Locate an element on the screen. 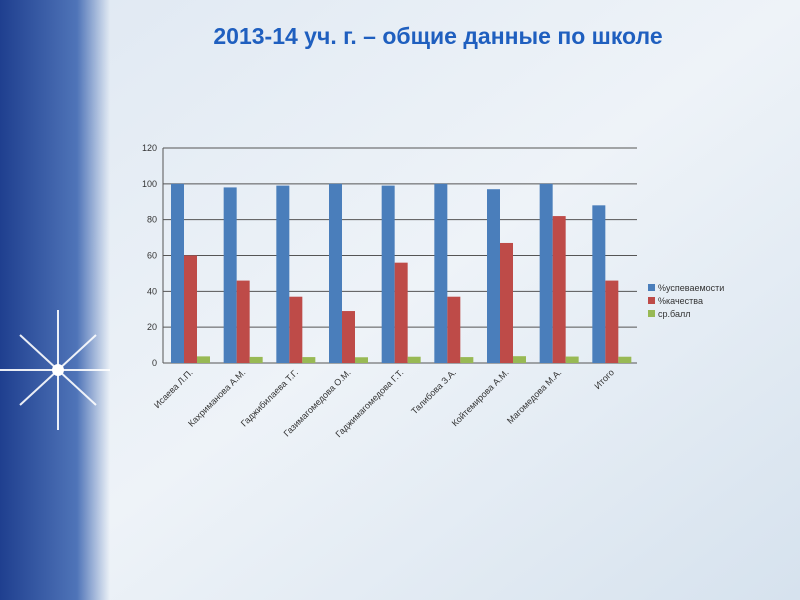  y-tick-label: 60 is located at coordinates (152, 256).